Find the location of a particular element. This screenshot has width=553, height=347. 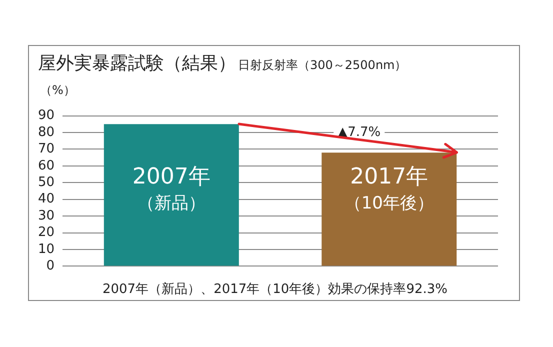

text: 2007年（新品）、2017年（10年後）効果の保持率92.3% is located at coordinates (274, 289).